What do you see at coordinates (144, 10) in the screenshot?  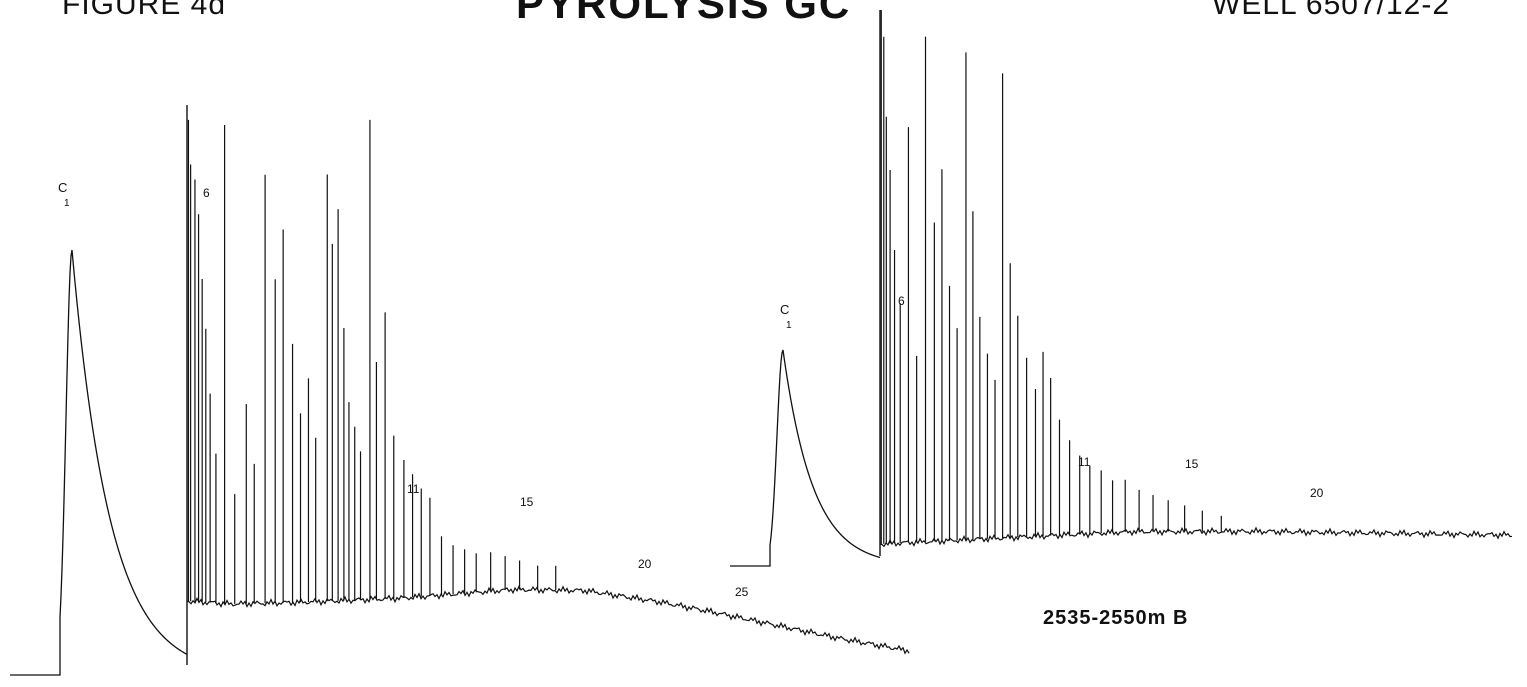 I see `figure-label: FIGURE 4d` at bounding box center [144, 10].